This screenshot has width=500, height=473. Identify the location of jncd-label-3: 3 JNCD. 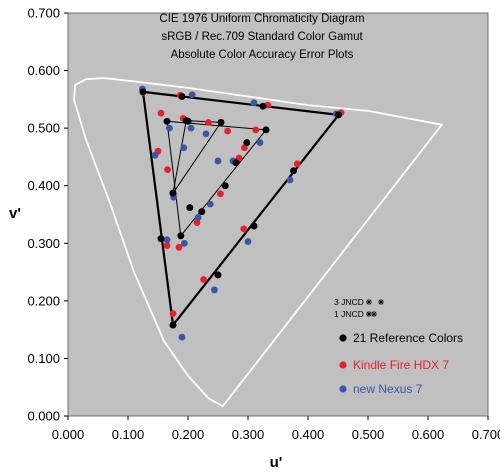
(349, 302).